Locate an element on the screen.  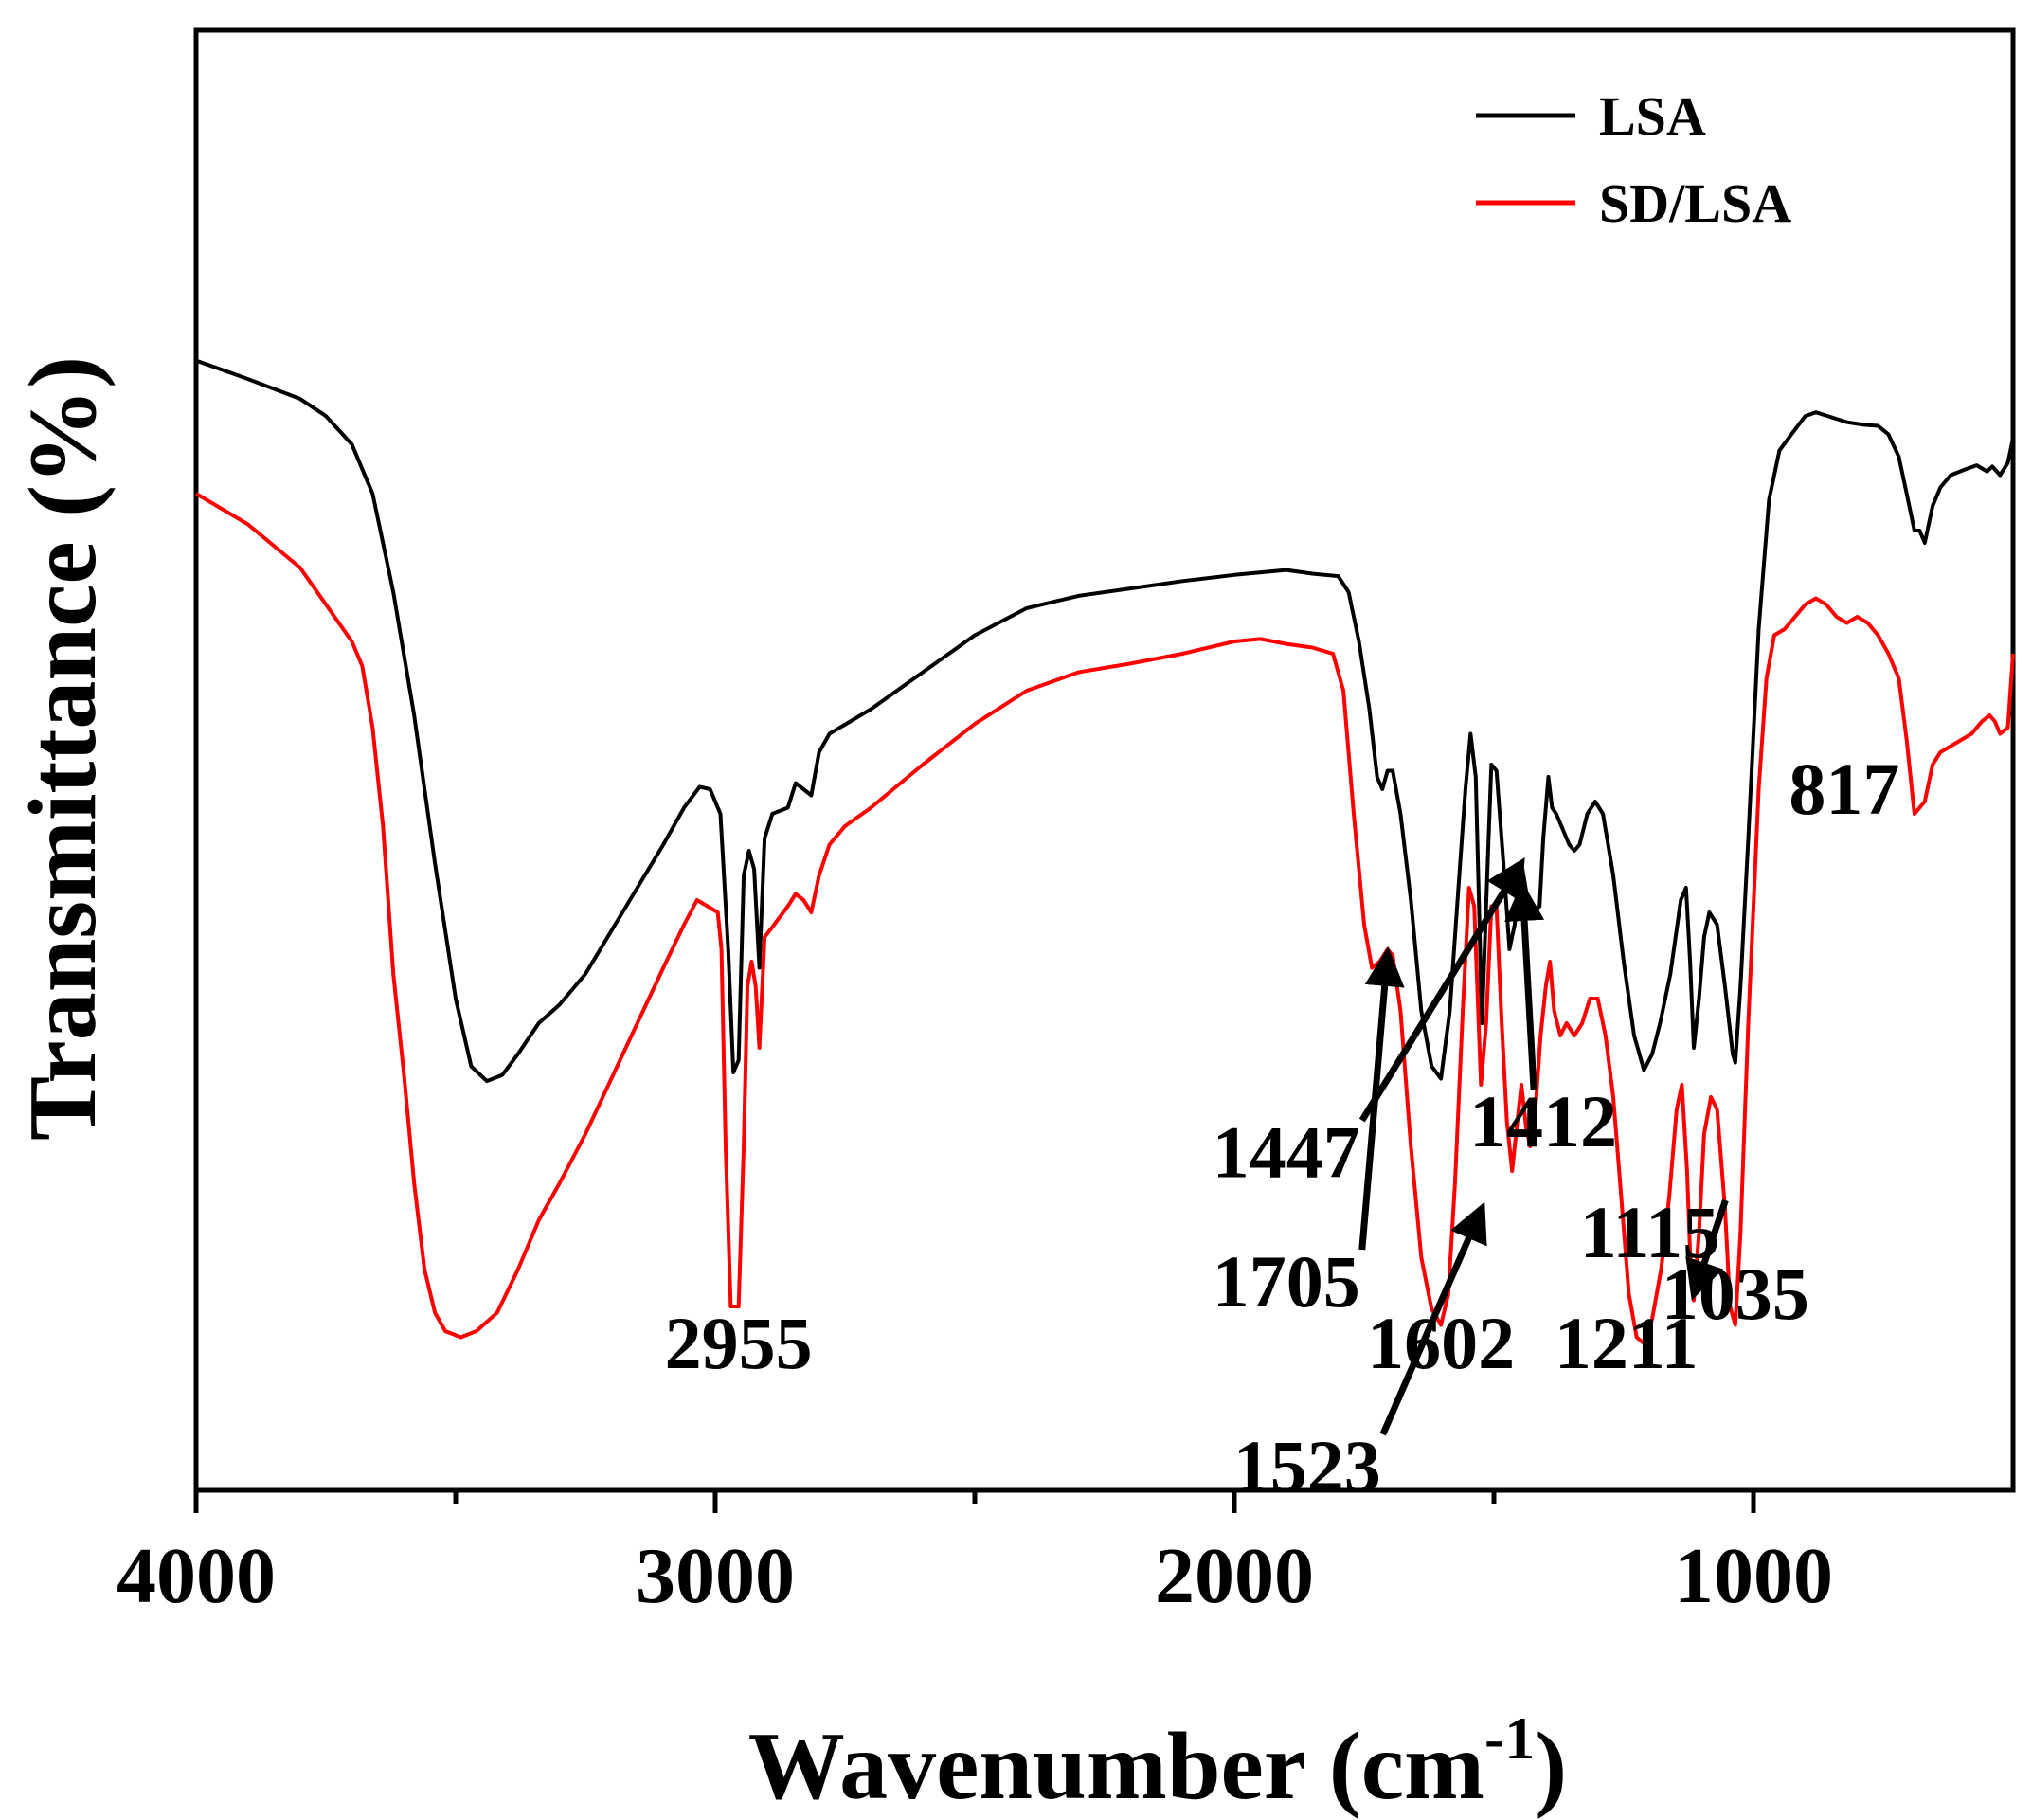
annotation-label: 817 is located at coordinates (1844, 789).